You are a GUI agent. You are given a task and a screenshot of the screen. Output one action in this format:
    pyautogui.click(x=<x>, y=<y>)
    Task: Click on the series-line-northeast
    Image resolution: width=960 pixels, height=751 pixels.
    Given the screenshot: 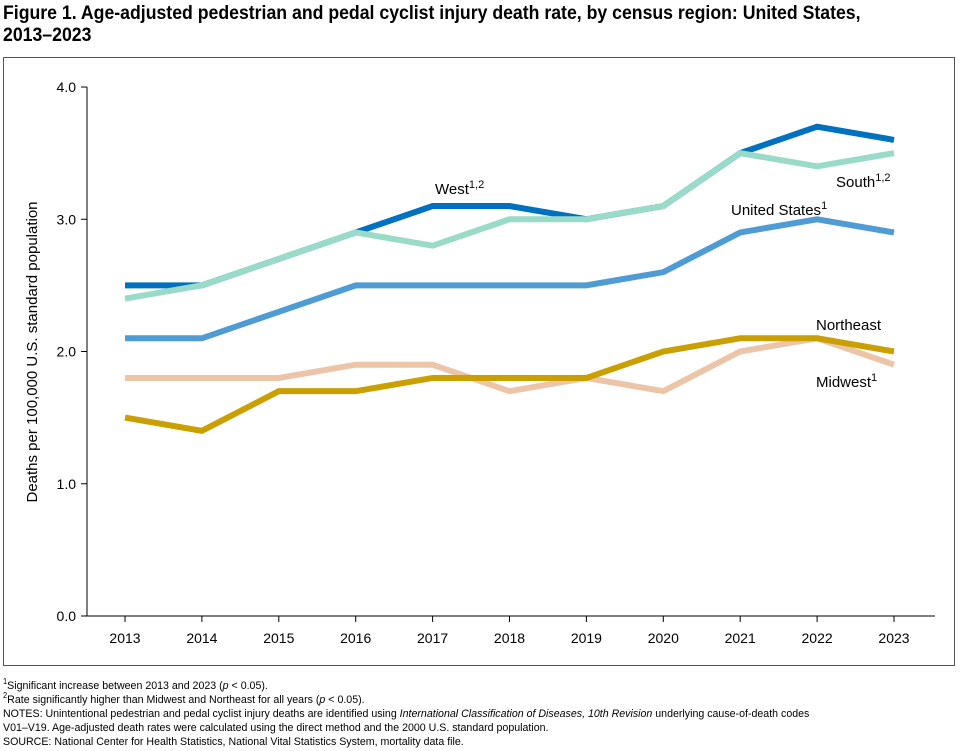 What is the action you would take?
    pyautogui.click(x=510, y=365)
    